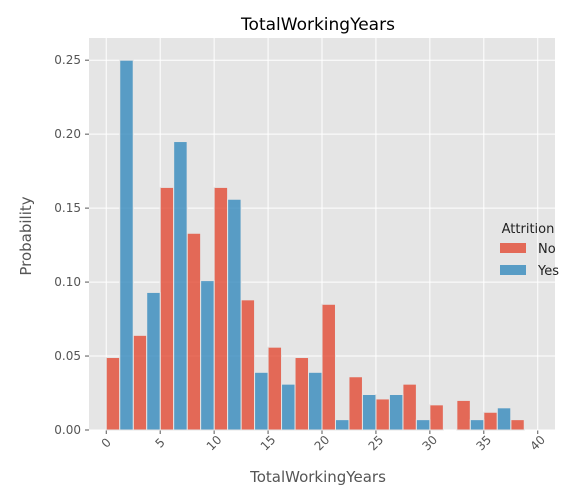  Describe the element at coordinates (214, 443) in the screenshot. I see `x-tick-label: 10` at that location.